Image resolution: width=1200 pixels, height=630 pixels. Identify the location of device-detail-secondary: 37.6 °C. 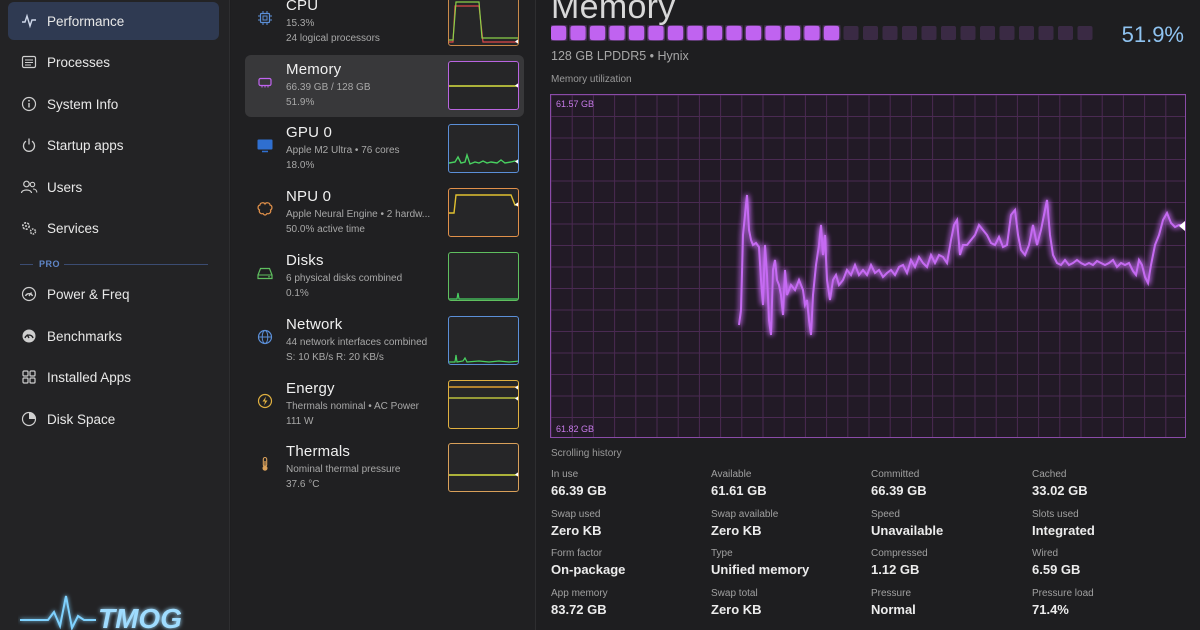
(303, 484).